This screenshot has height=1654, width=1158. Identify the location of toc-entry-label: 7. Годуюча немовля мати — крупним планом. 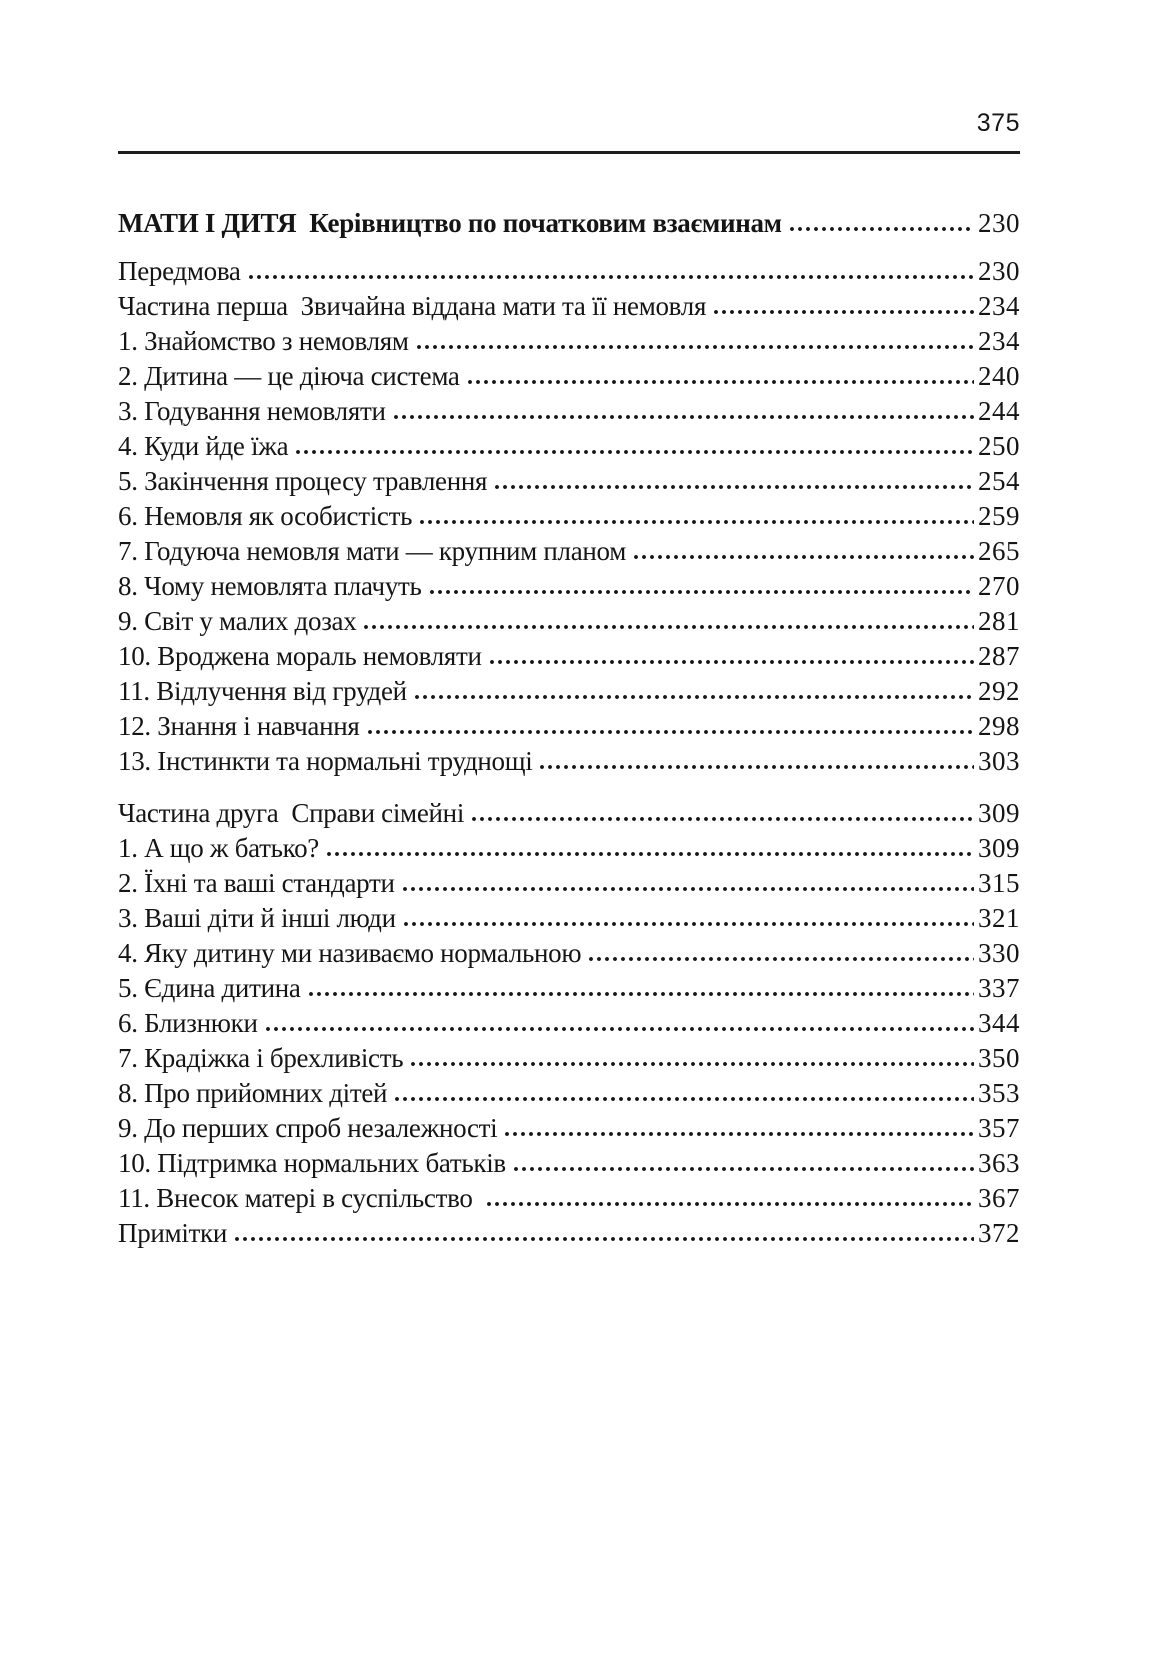
(372, 550).